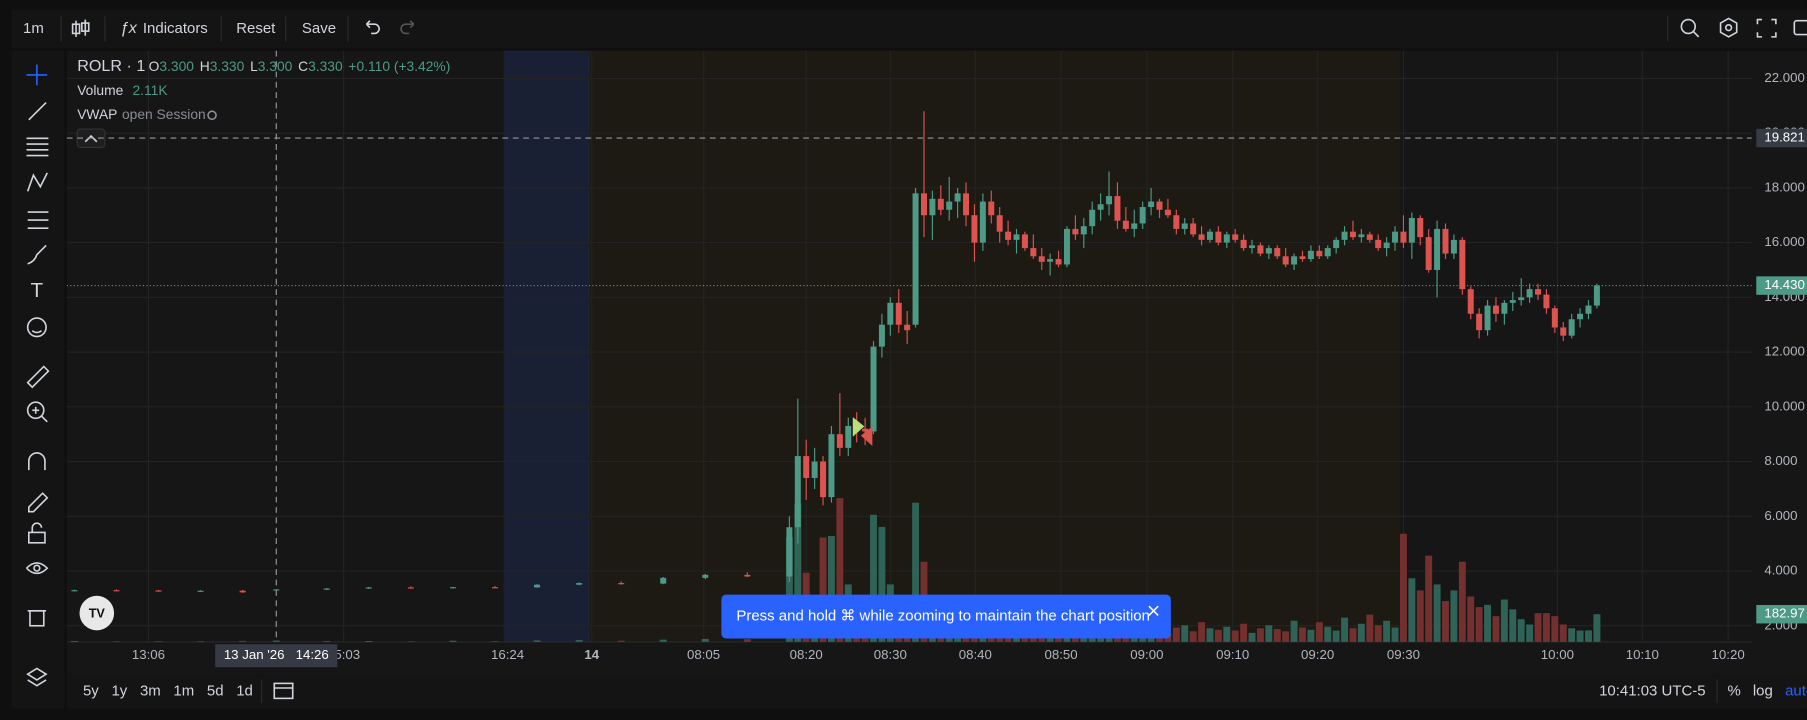 This screenshot has height=720, width=1807. I want to click on lock-tool, so click(37, 533).